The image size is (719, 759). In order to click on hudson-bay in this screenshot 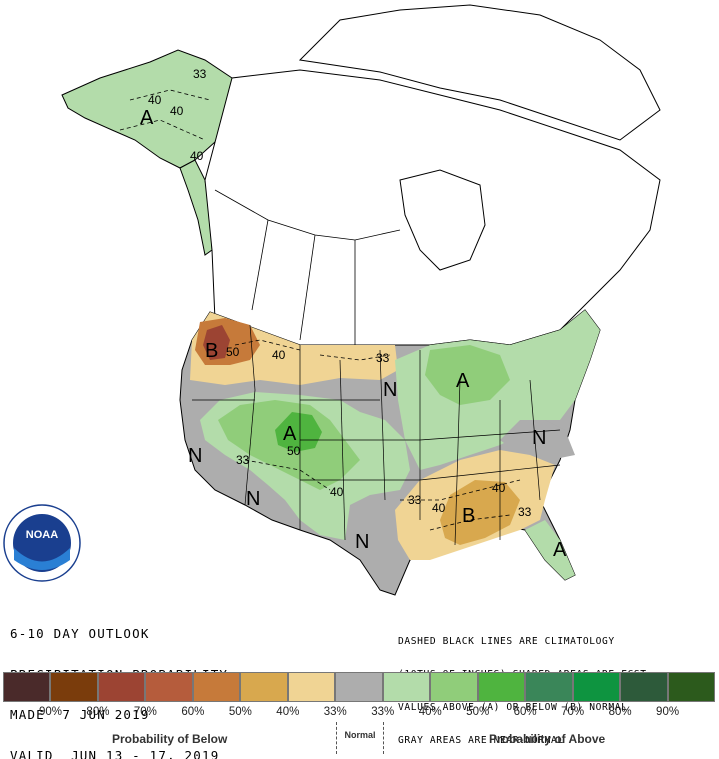, I will do `click(442, 220)`.